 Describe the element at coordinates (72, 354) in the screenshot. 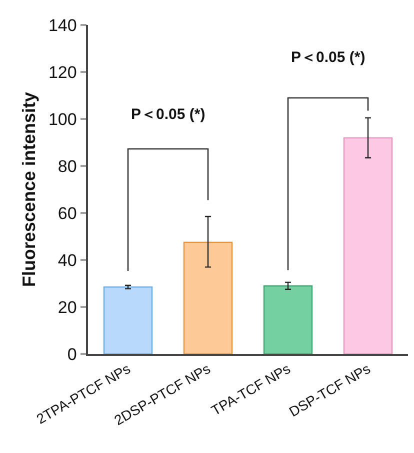

I see `y-tick-label: 0` at that location.